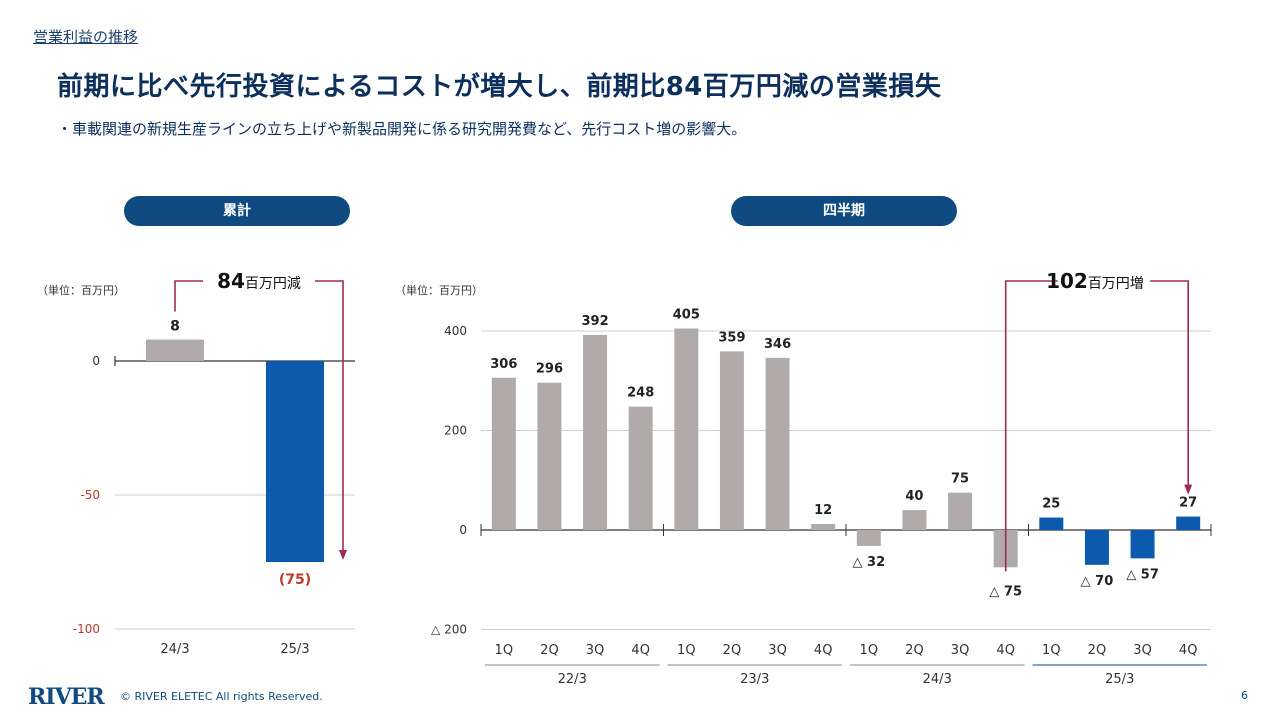 Image resolution: width=1280 pixels, height=720 pixels. I want to click on decrease-annotation: 84百万円減, so click(259, 281).